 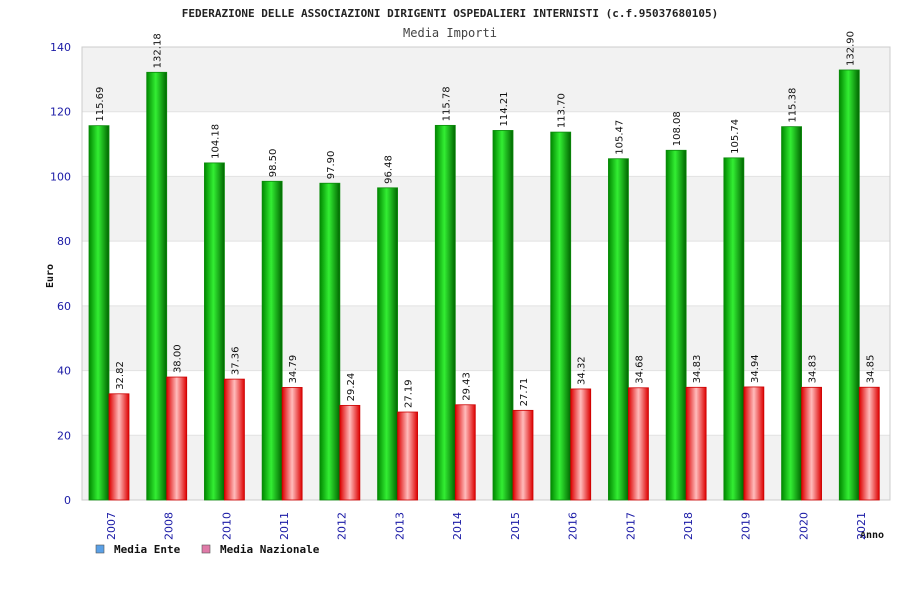 What do you see at coordinates (619, 137) in the screenshot?
I see `data-label: 105.47` at bounding box center [619, 137].